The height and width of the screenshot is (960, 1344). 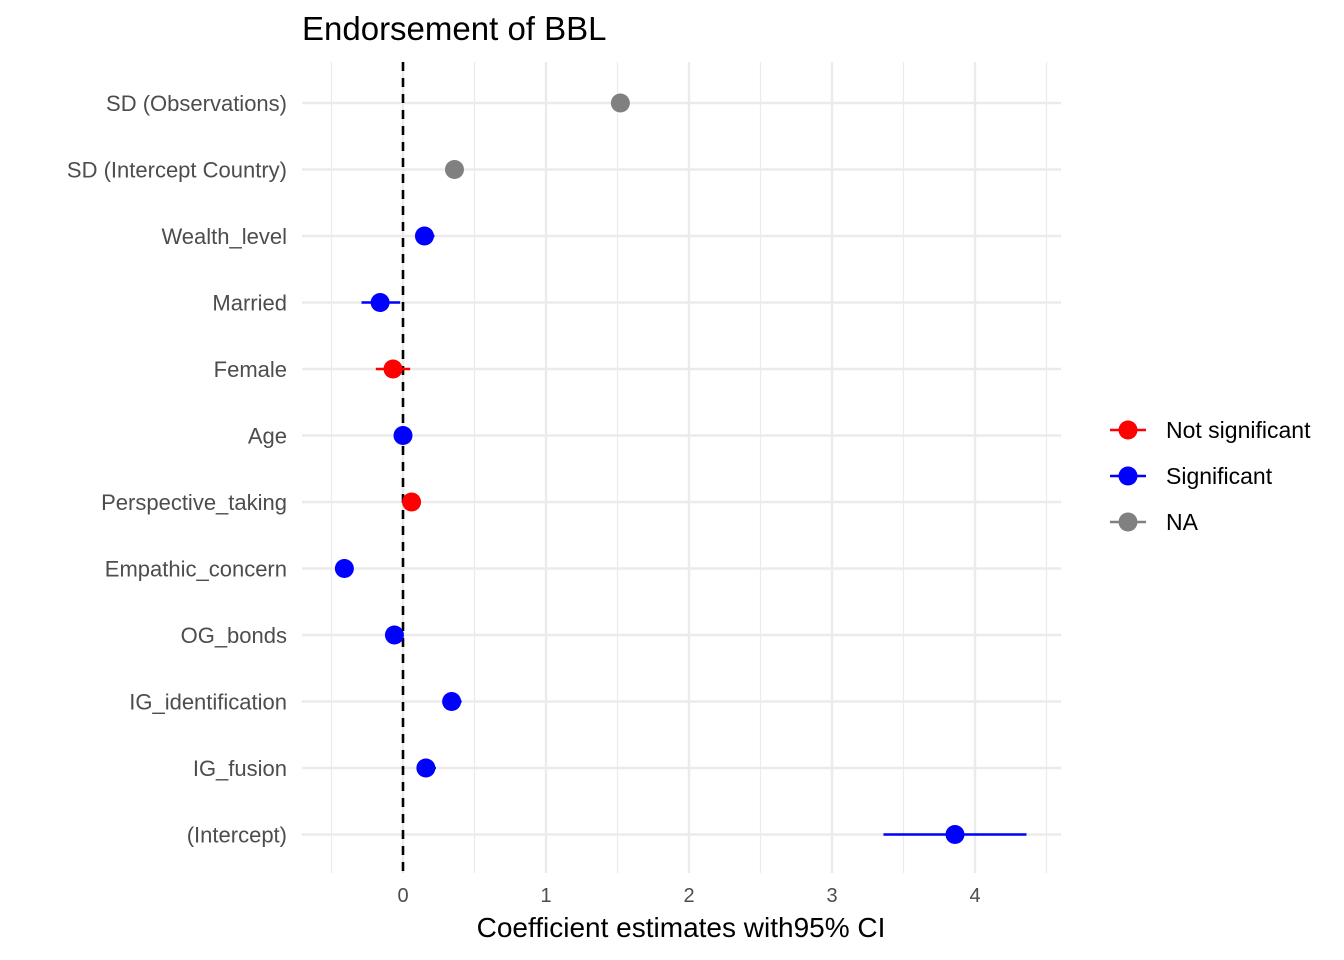 I want to click on y-tick-label: Married, so click(x=249, y=303).